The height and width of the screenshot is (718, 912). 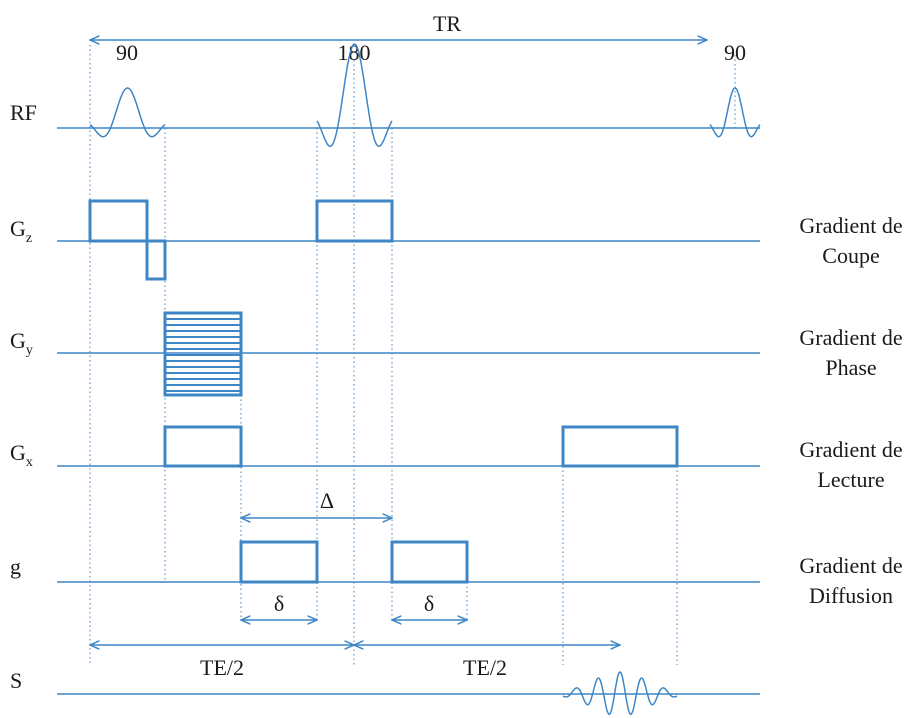 I want to click on gx-desc-line1: Gradient de, so click(x=850, y=449).